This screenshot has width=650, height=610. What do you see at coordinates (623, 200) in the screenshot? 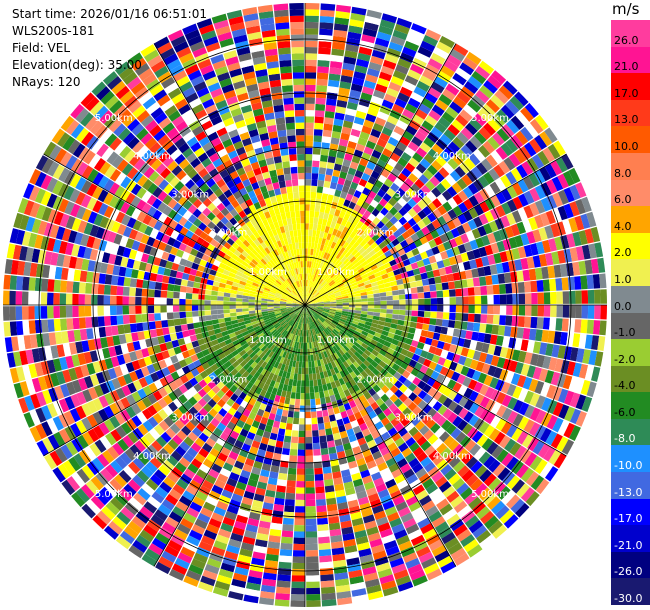
I see `colorbar-label: 6.0` at bounding box center [623, 200].